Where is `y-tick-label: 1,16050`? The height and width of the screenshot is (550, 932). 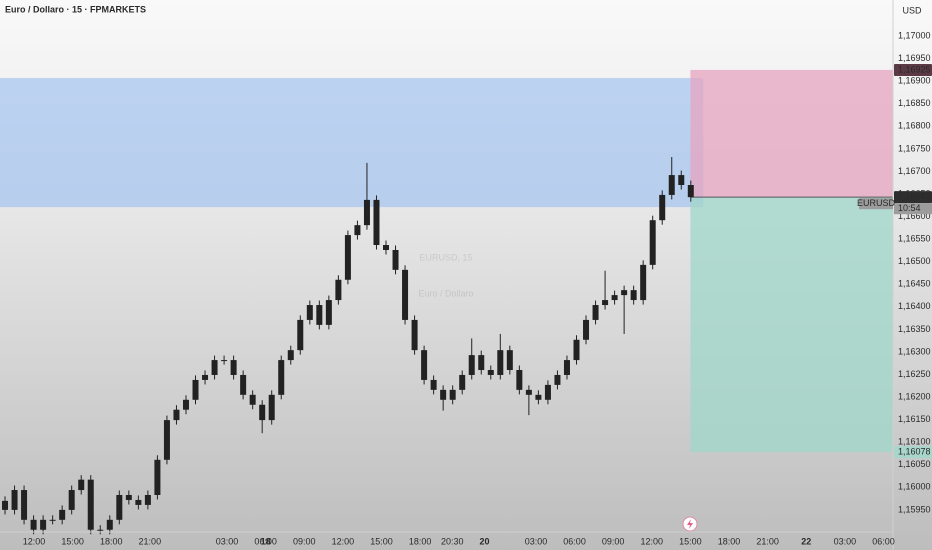
y-tick-label: 1,16050 is located at coordinates (914, 464).